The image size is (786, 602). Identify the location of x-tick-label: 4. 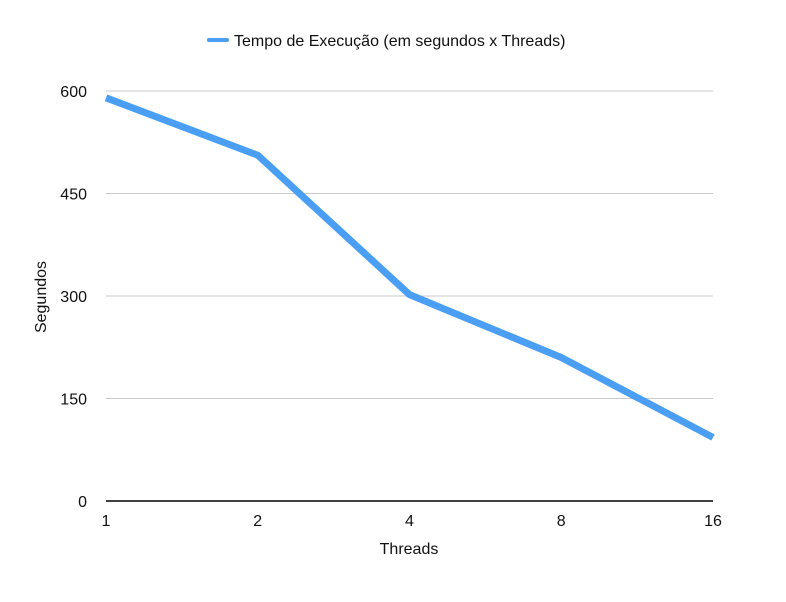
(409, 521).